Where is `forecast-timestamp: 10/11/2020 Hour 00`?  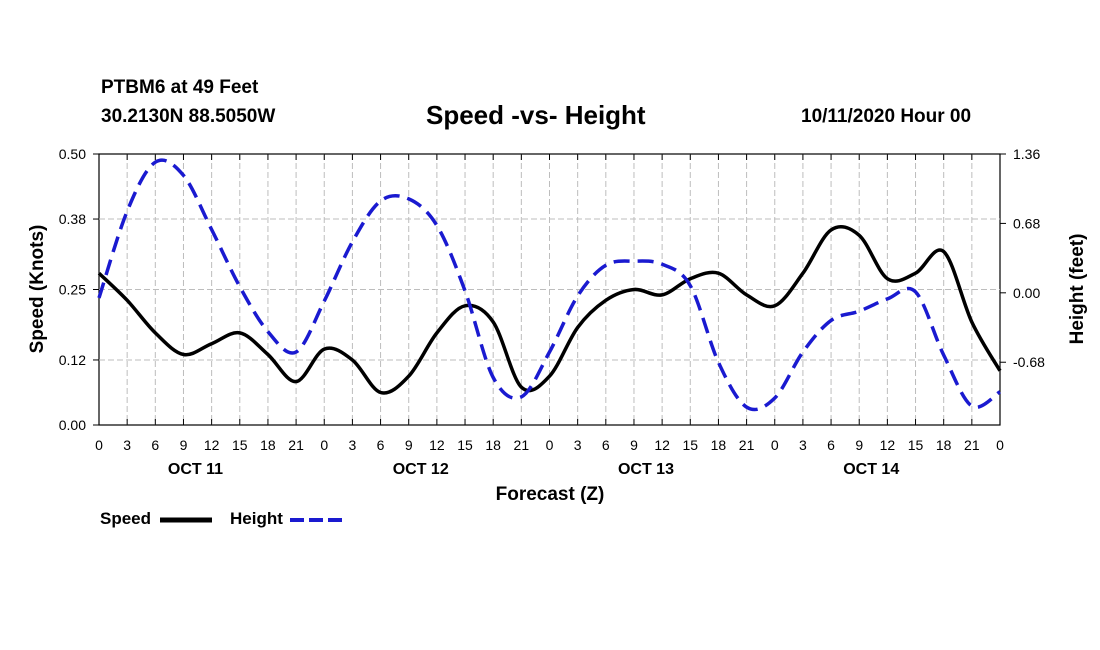 forecast-timestamp: 10/11/2020 Hour 00 is located at coordinates (886, 116).